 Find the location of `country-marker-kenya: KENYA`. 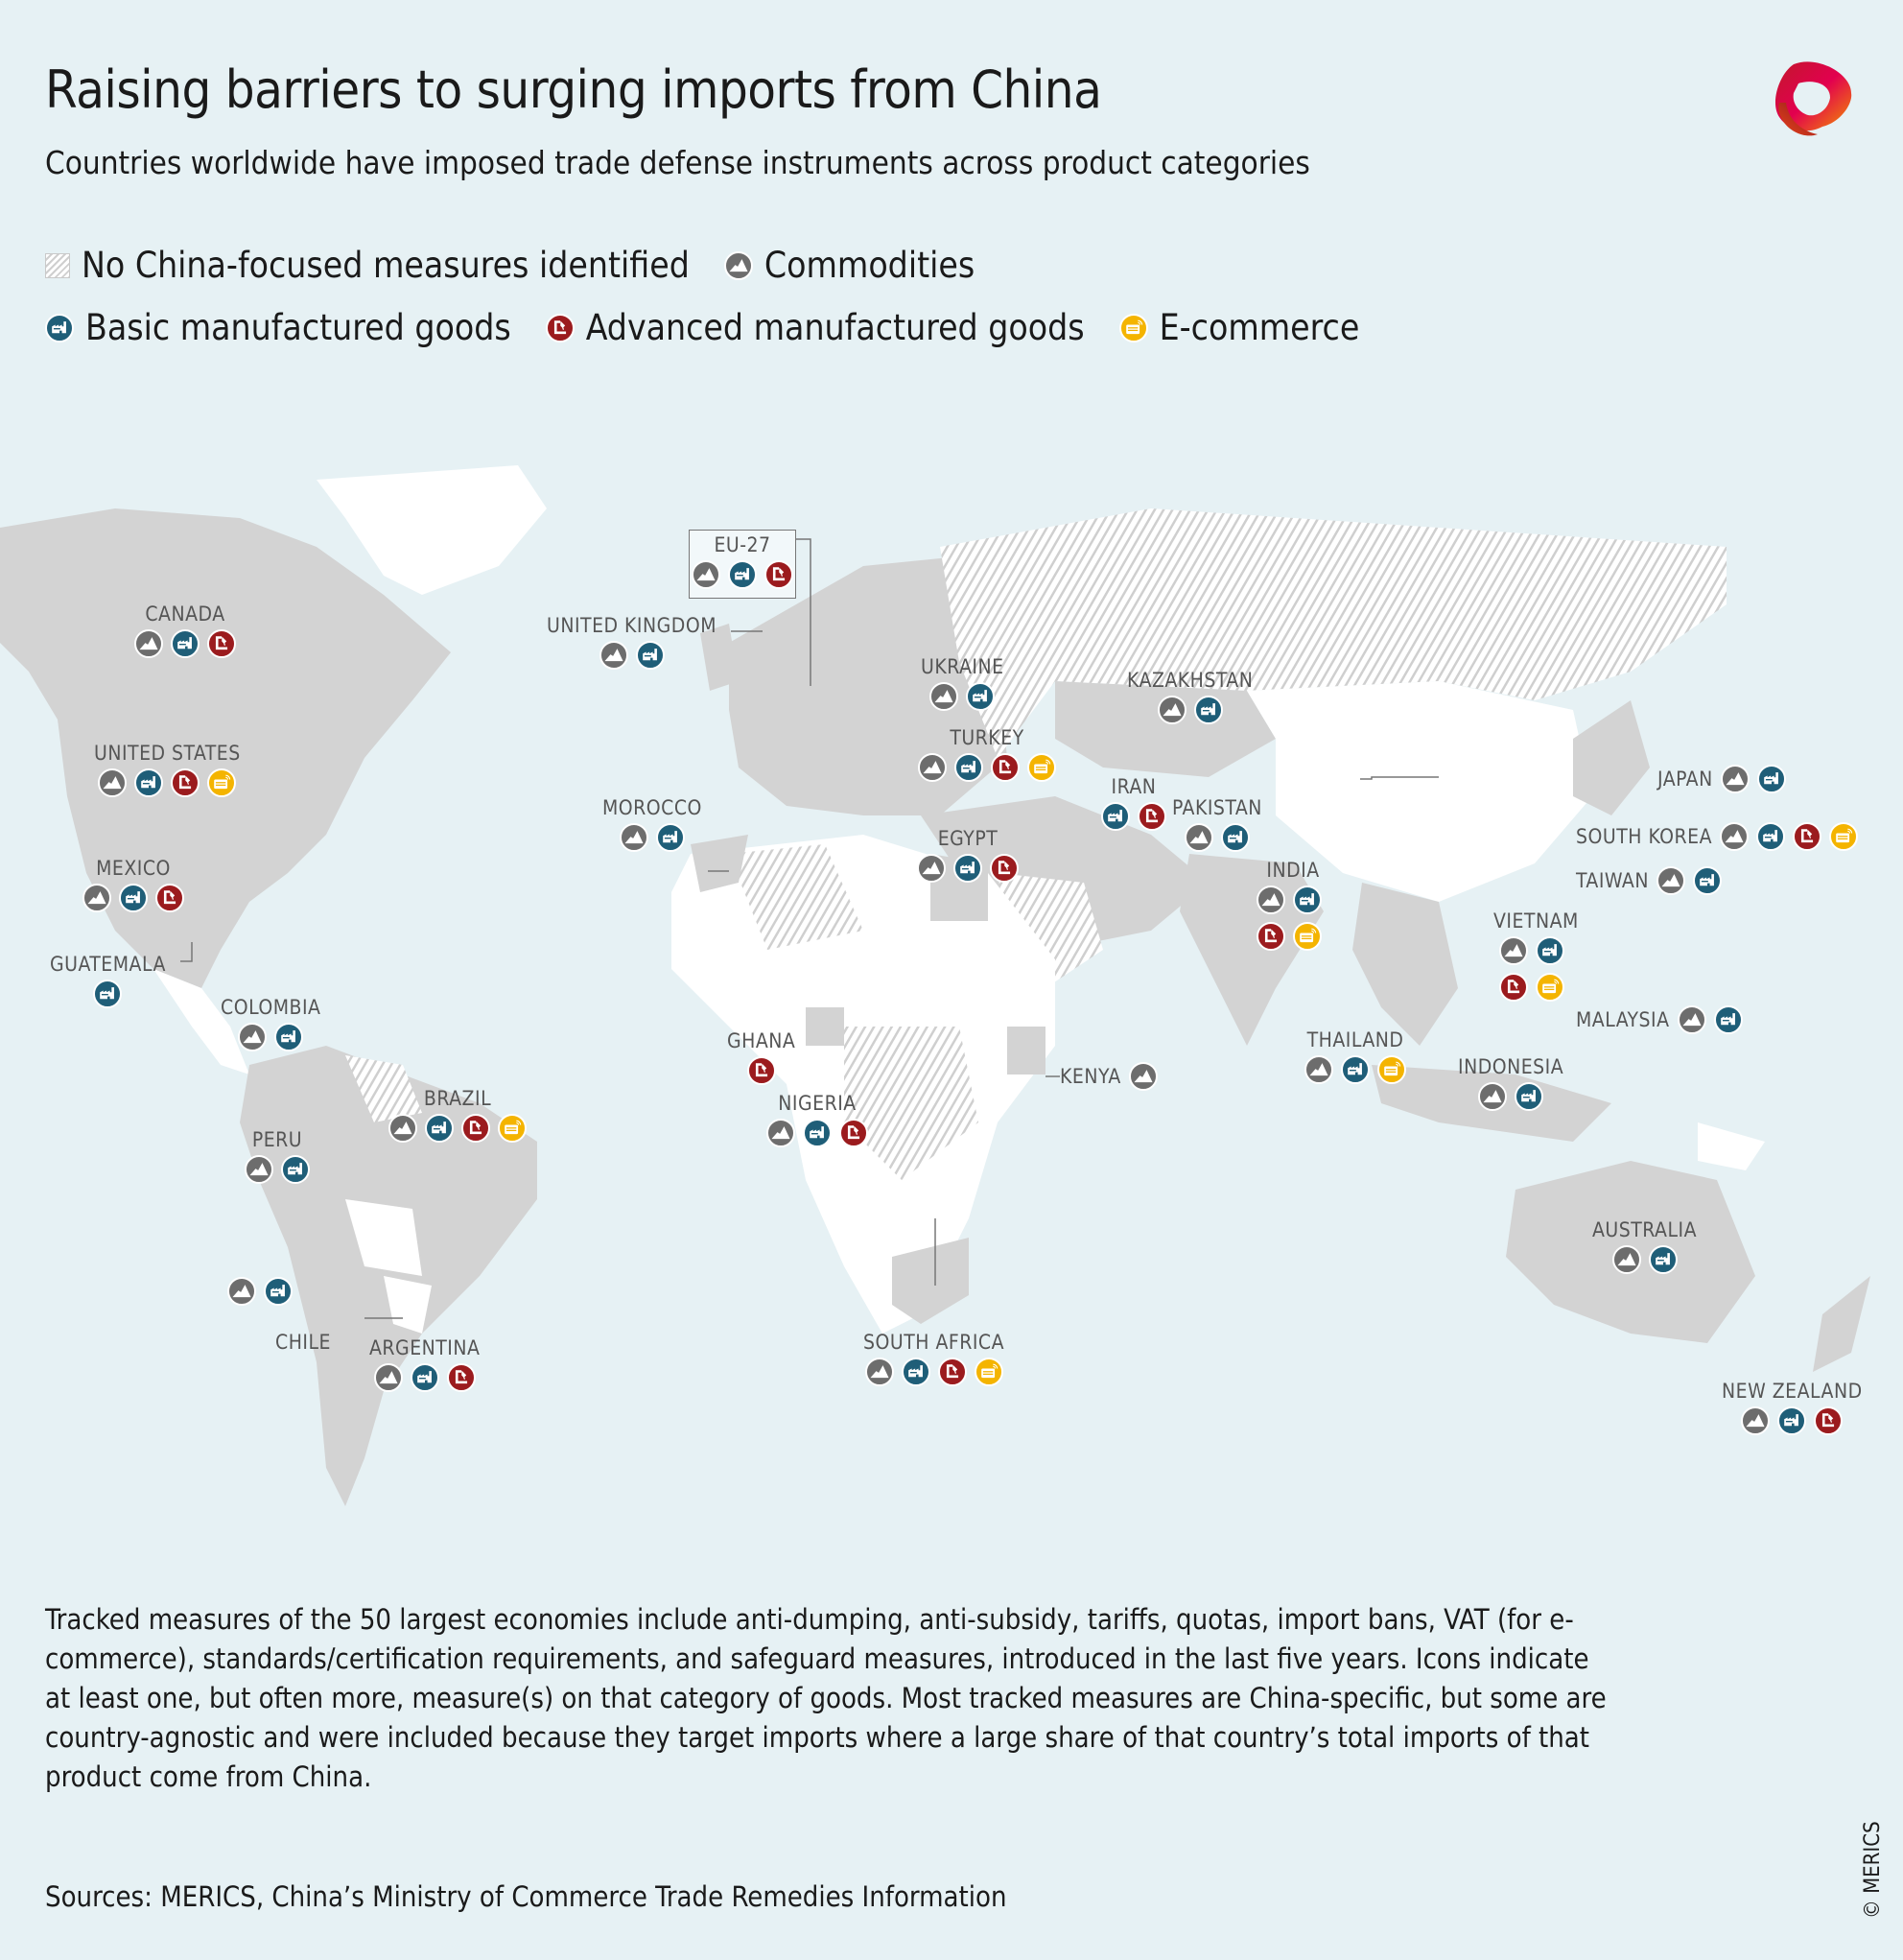

country-marker-kenya: KENYA is located at coordinates (1109, 1076).